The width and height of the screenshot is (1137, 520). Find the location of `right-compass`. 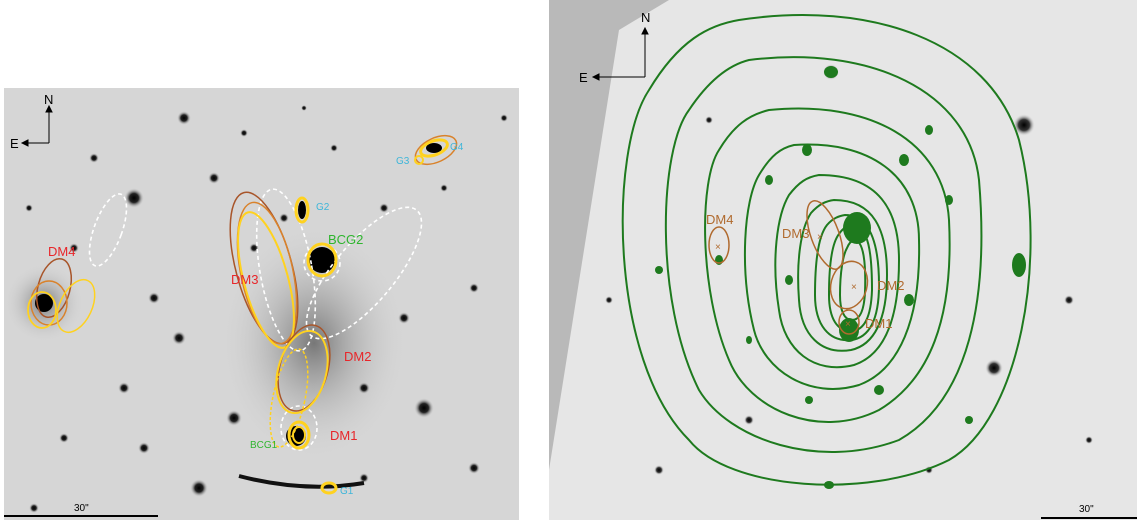

right-compass is located at coordinates (620, 53).